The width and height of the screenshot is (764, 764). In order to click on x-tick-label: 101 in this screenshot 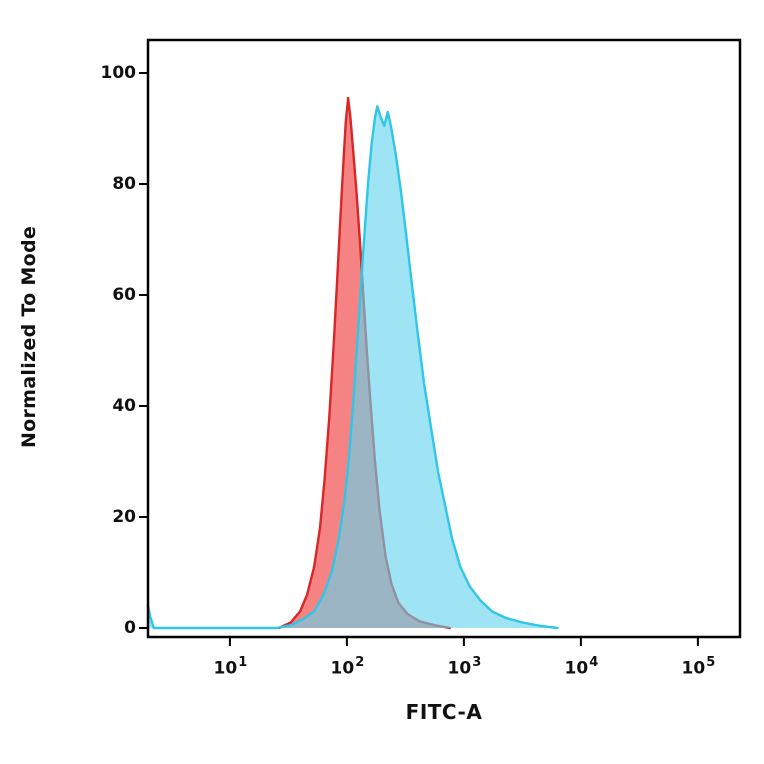, I will do `click(230, 667)`.